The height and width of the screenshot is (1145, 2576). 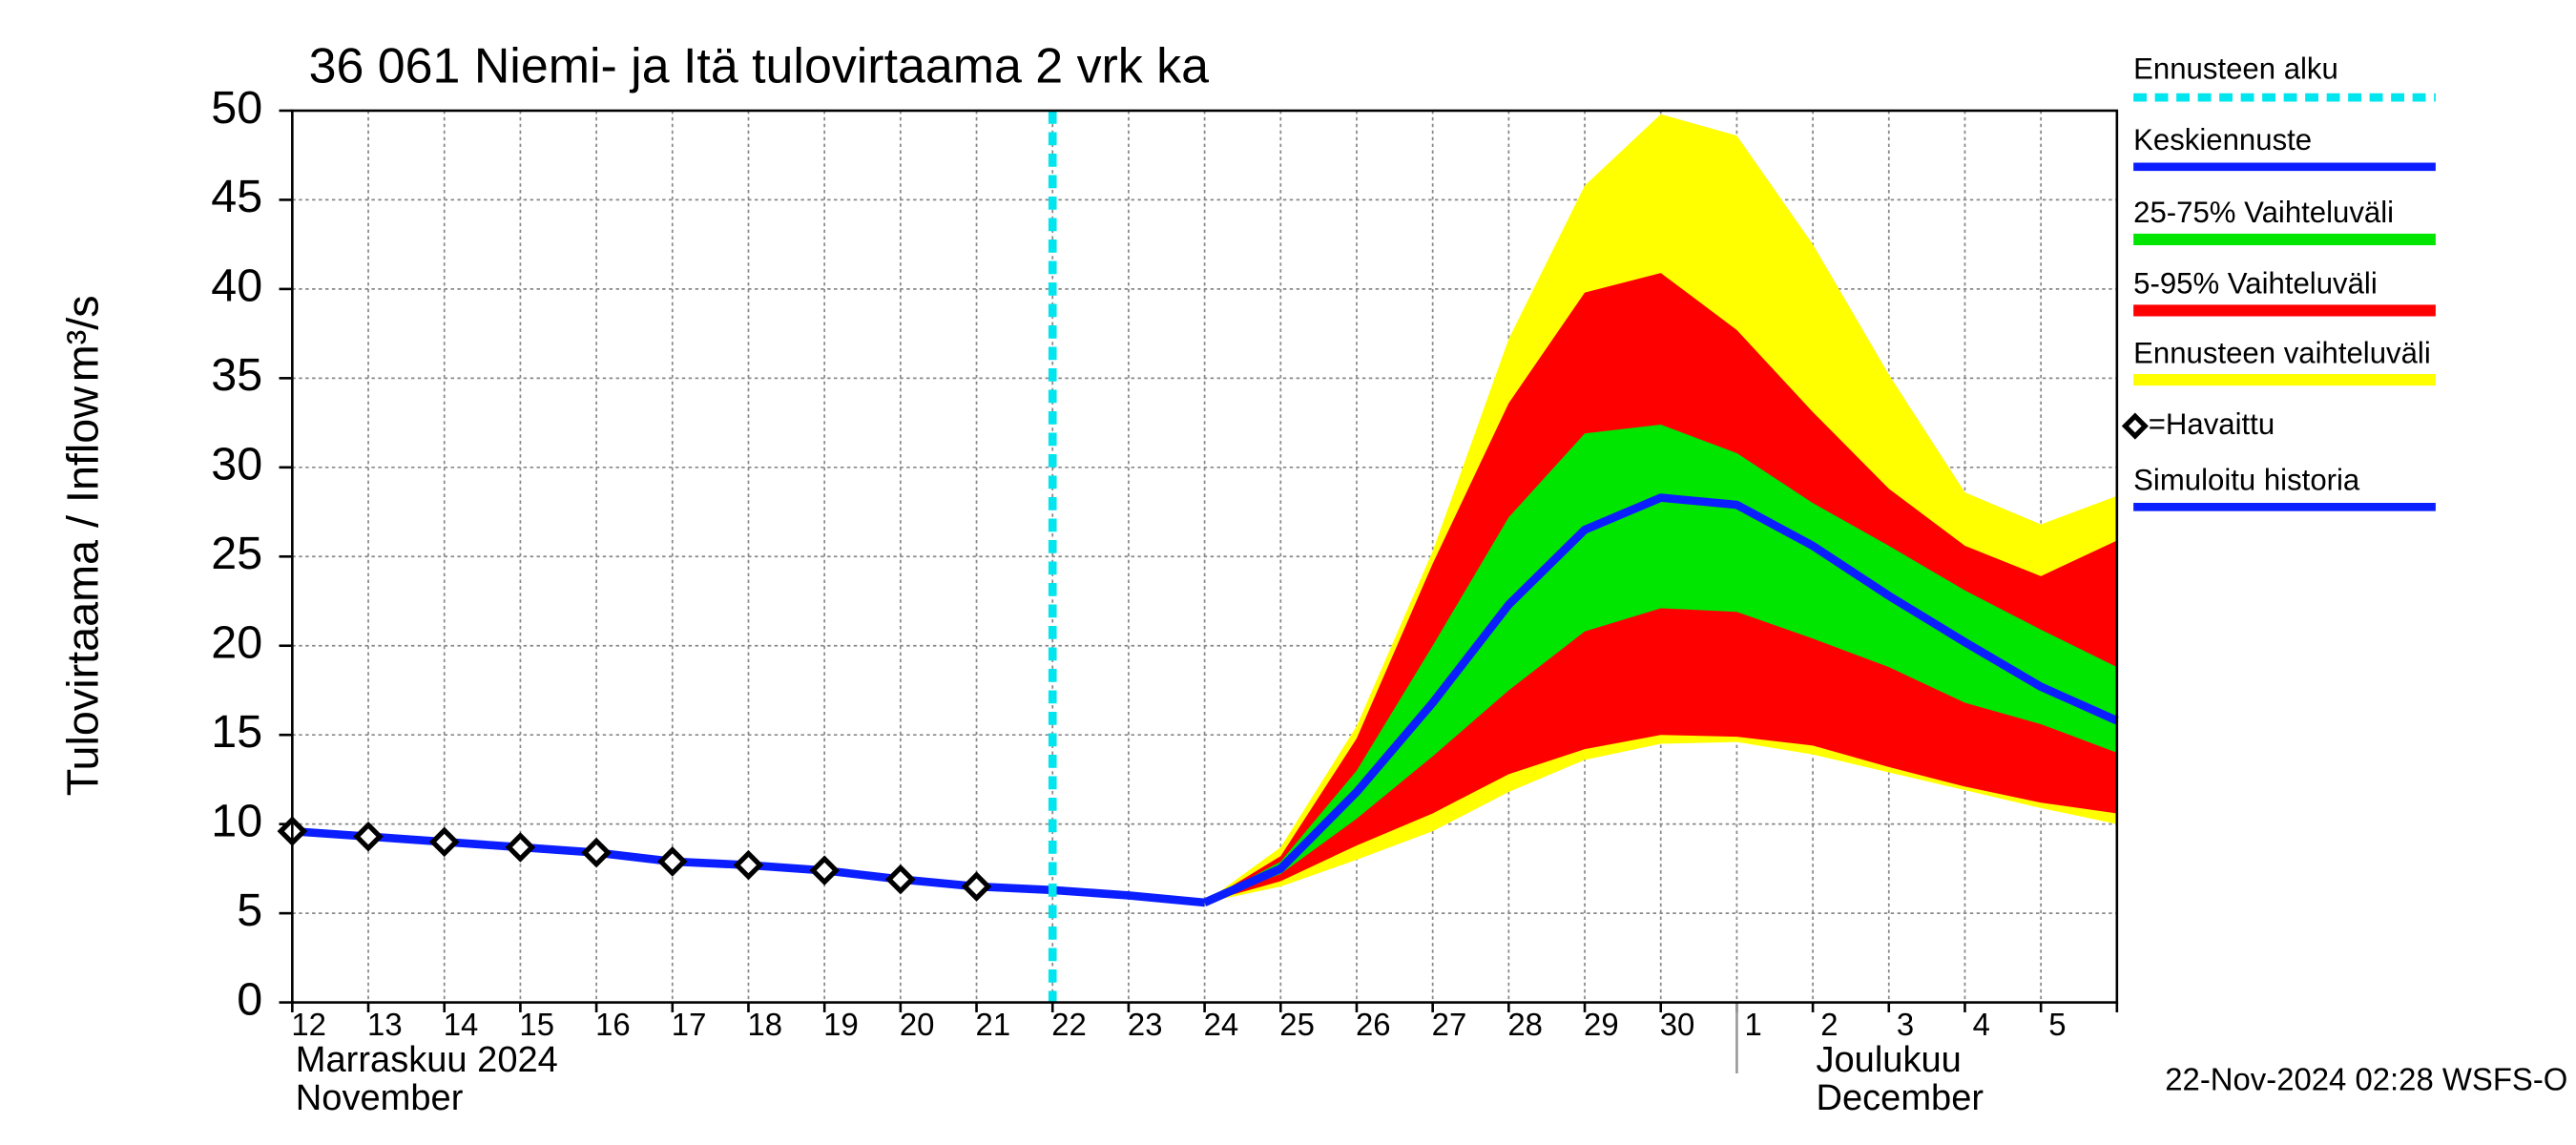 I want to click on x-tick-label: 15, so click(x=536, y=1025).